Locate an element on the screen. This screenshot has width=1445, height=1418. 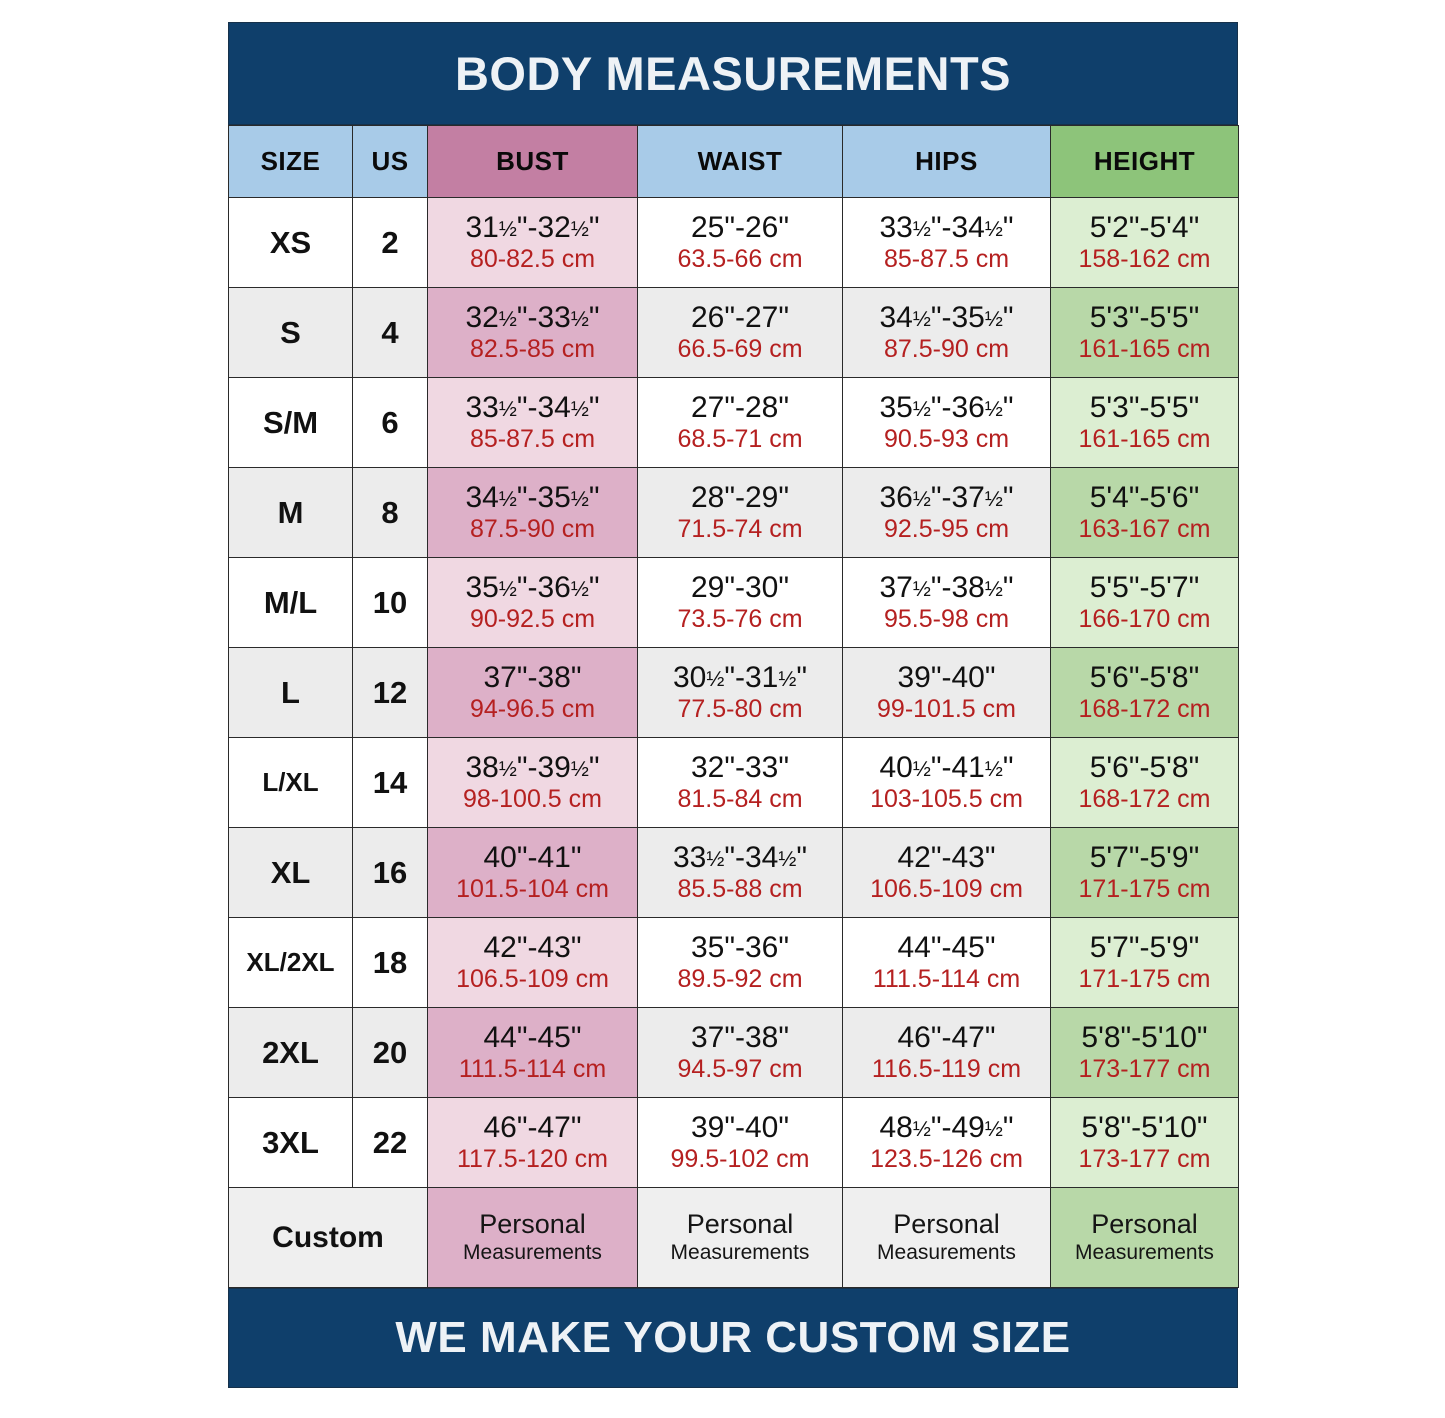
height-feet: 5'2"-5'4" is located at coordinates (1144, 228).